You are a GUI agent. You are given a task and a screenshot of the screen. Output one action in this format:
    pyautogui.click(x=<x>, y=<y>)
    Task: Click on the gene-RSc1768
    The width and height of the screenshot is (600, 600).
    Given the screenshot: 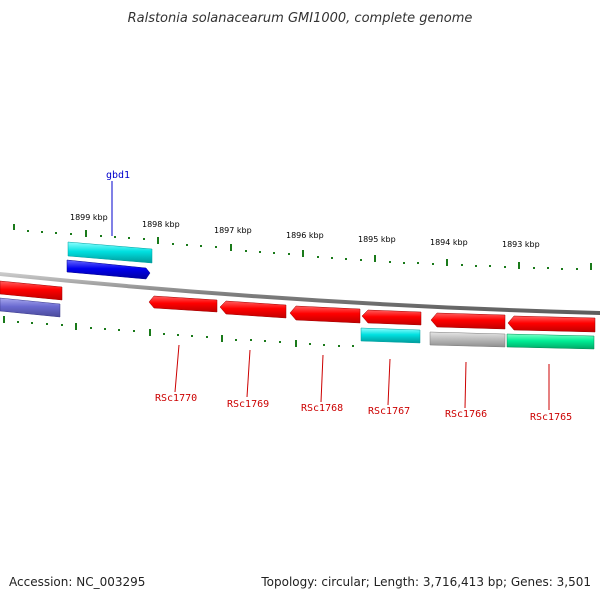 What is the action you would take?
    pyautogui.click(x=325, y=314)
    